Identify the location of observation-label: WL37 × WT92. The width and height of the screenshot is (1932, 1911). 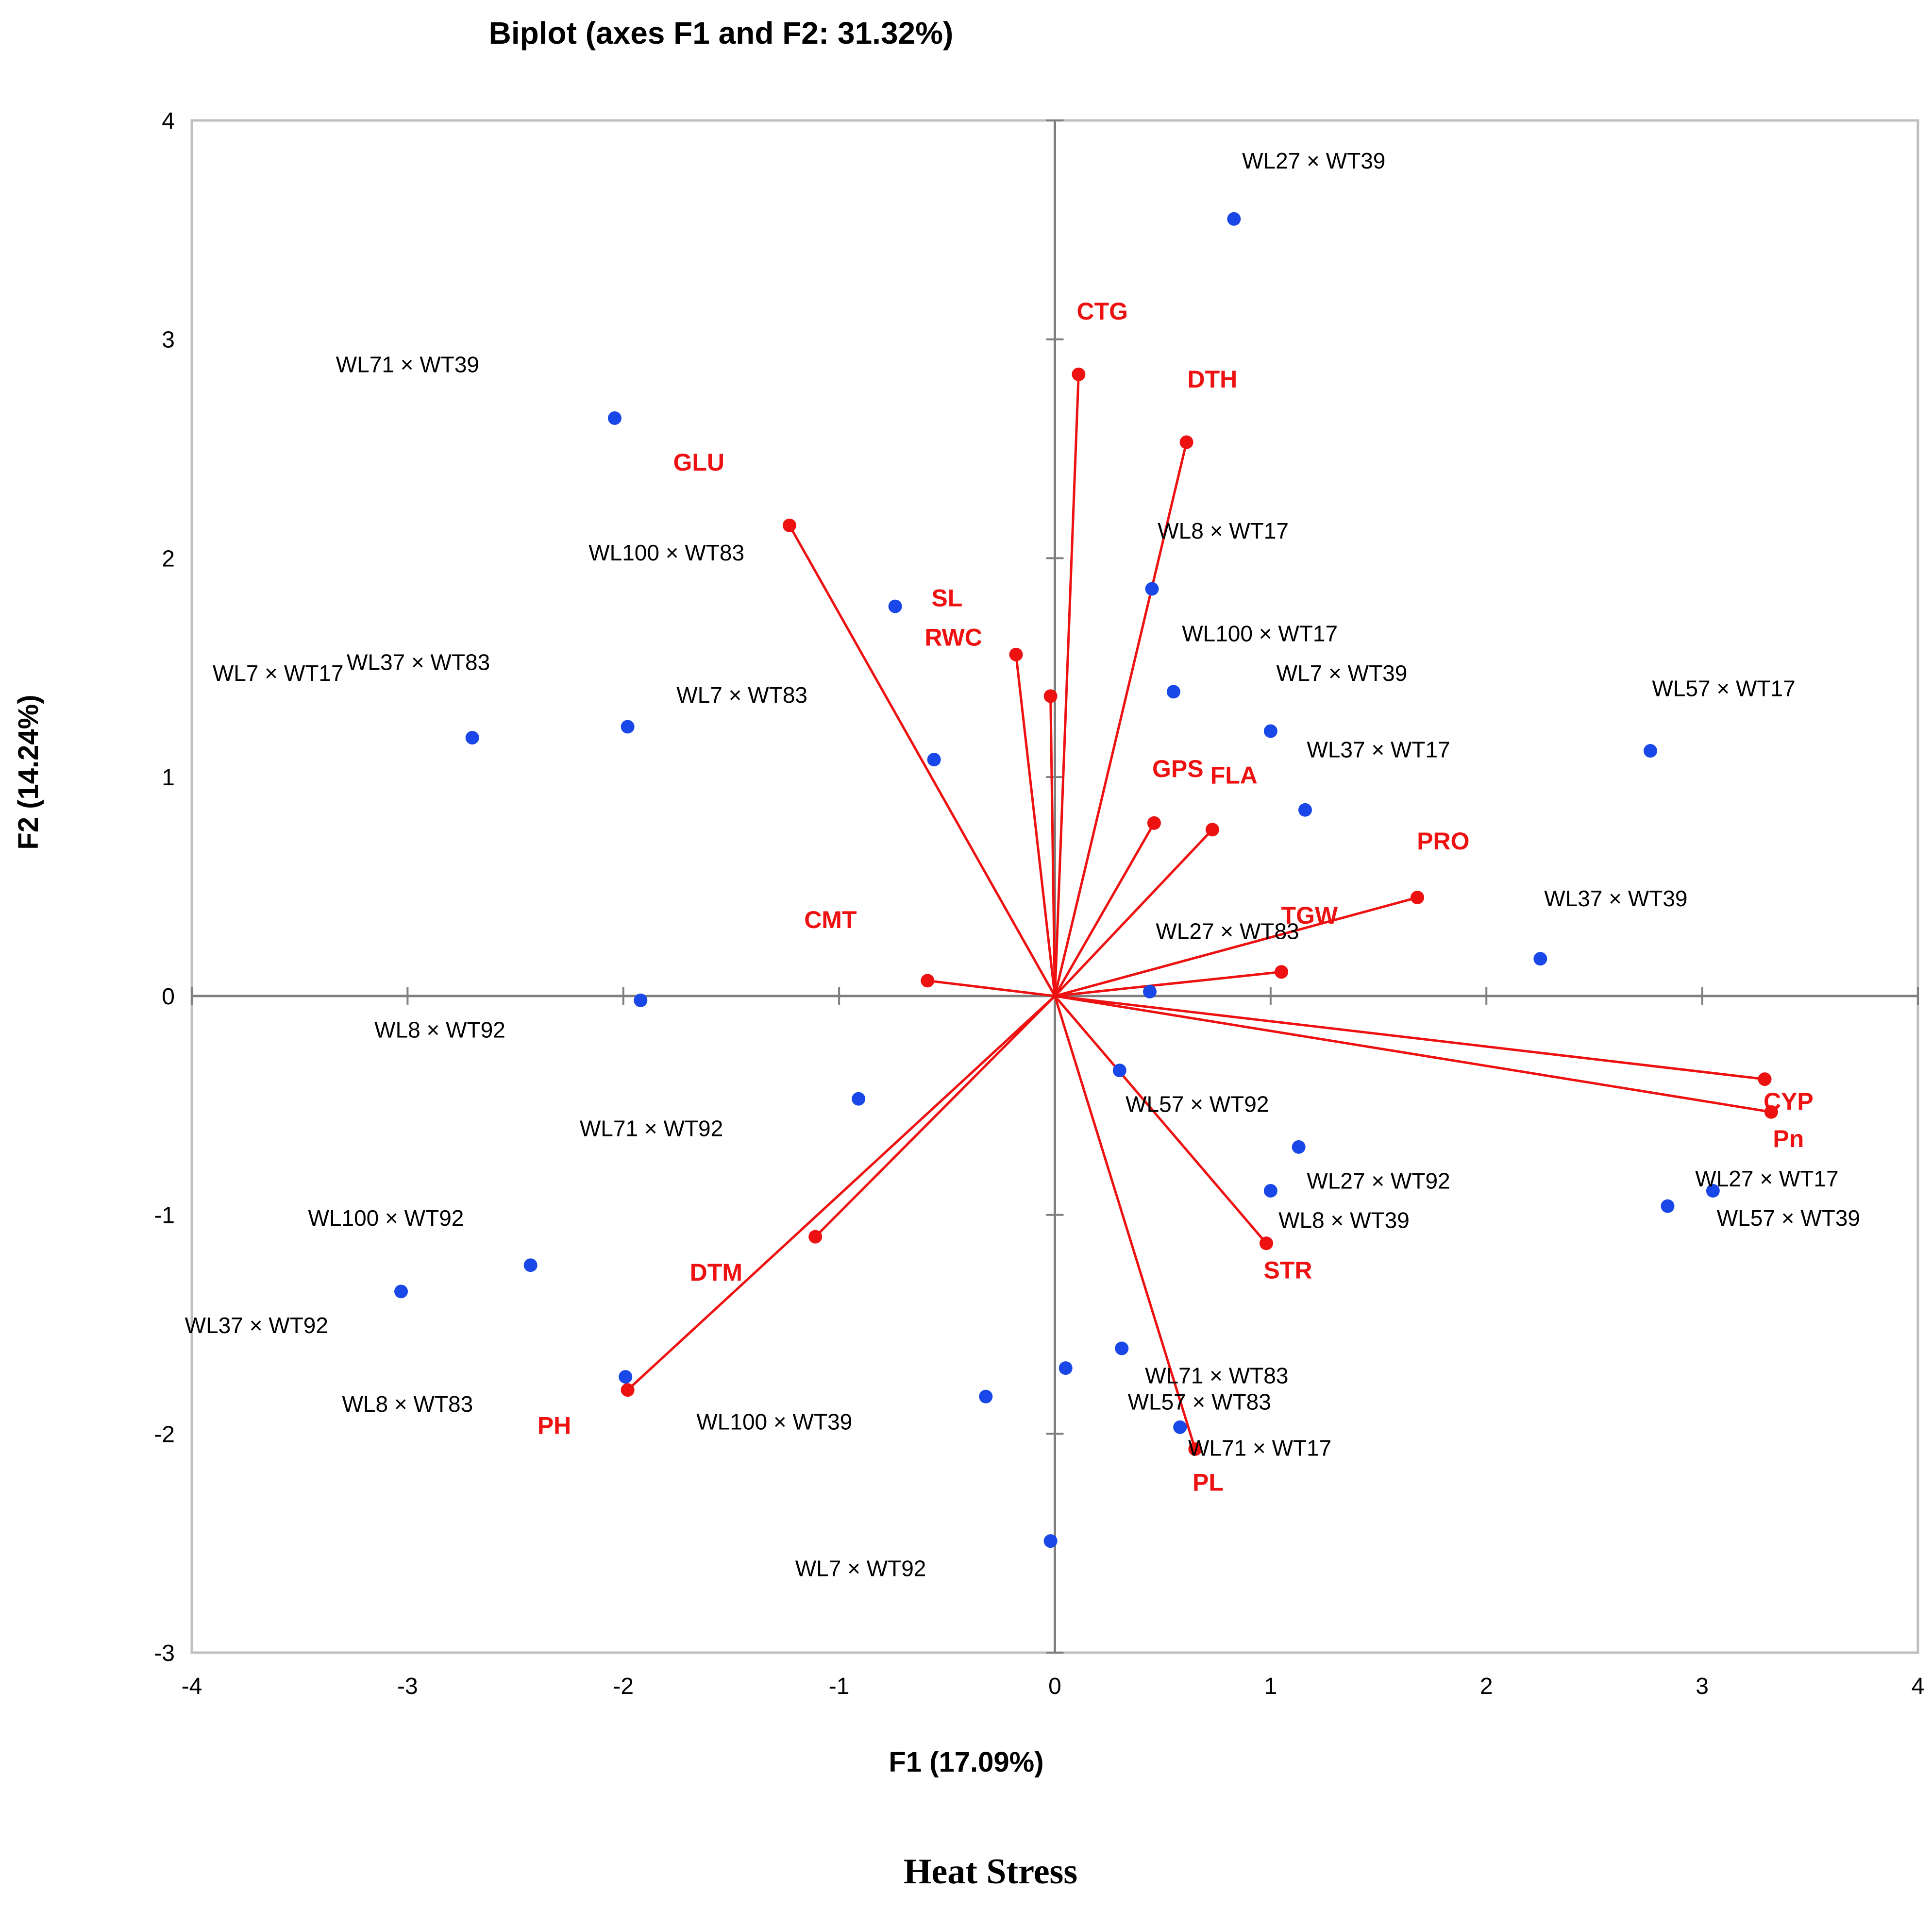
(256, 1325).